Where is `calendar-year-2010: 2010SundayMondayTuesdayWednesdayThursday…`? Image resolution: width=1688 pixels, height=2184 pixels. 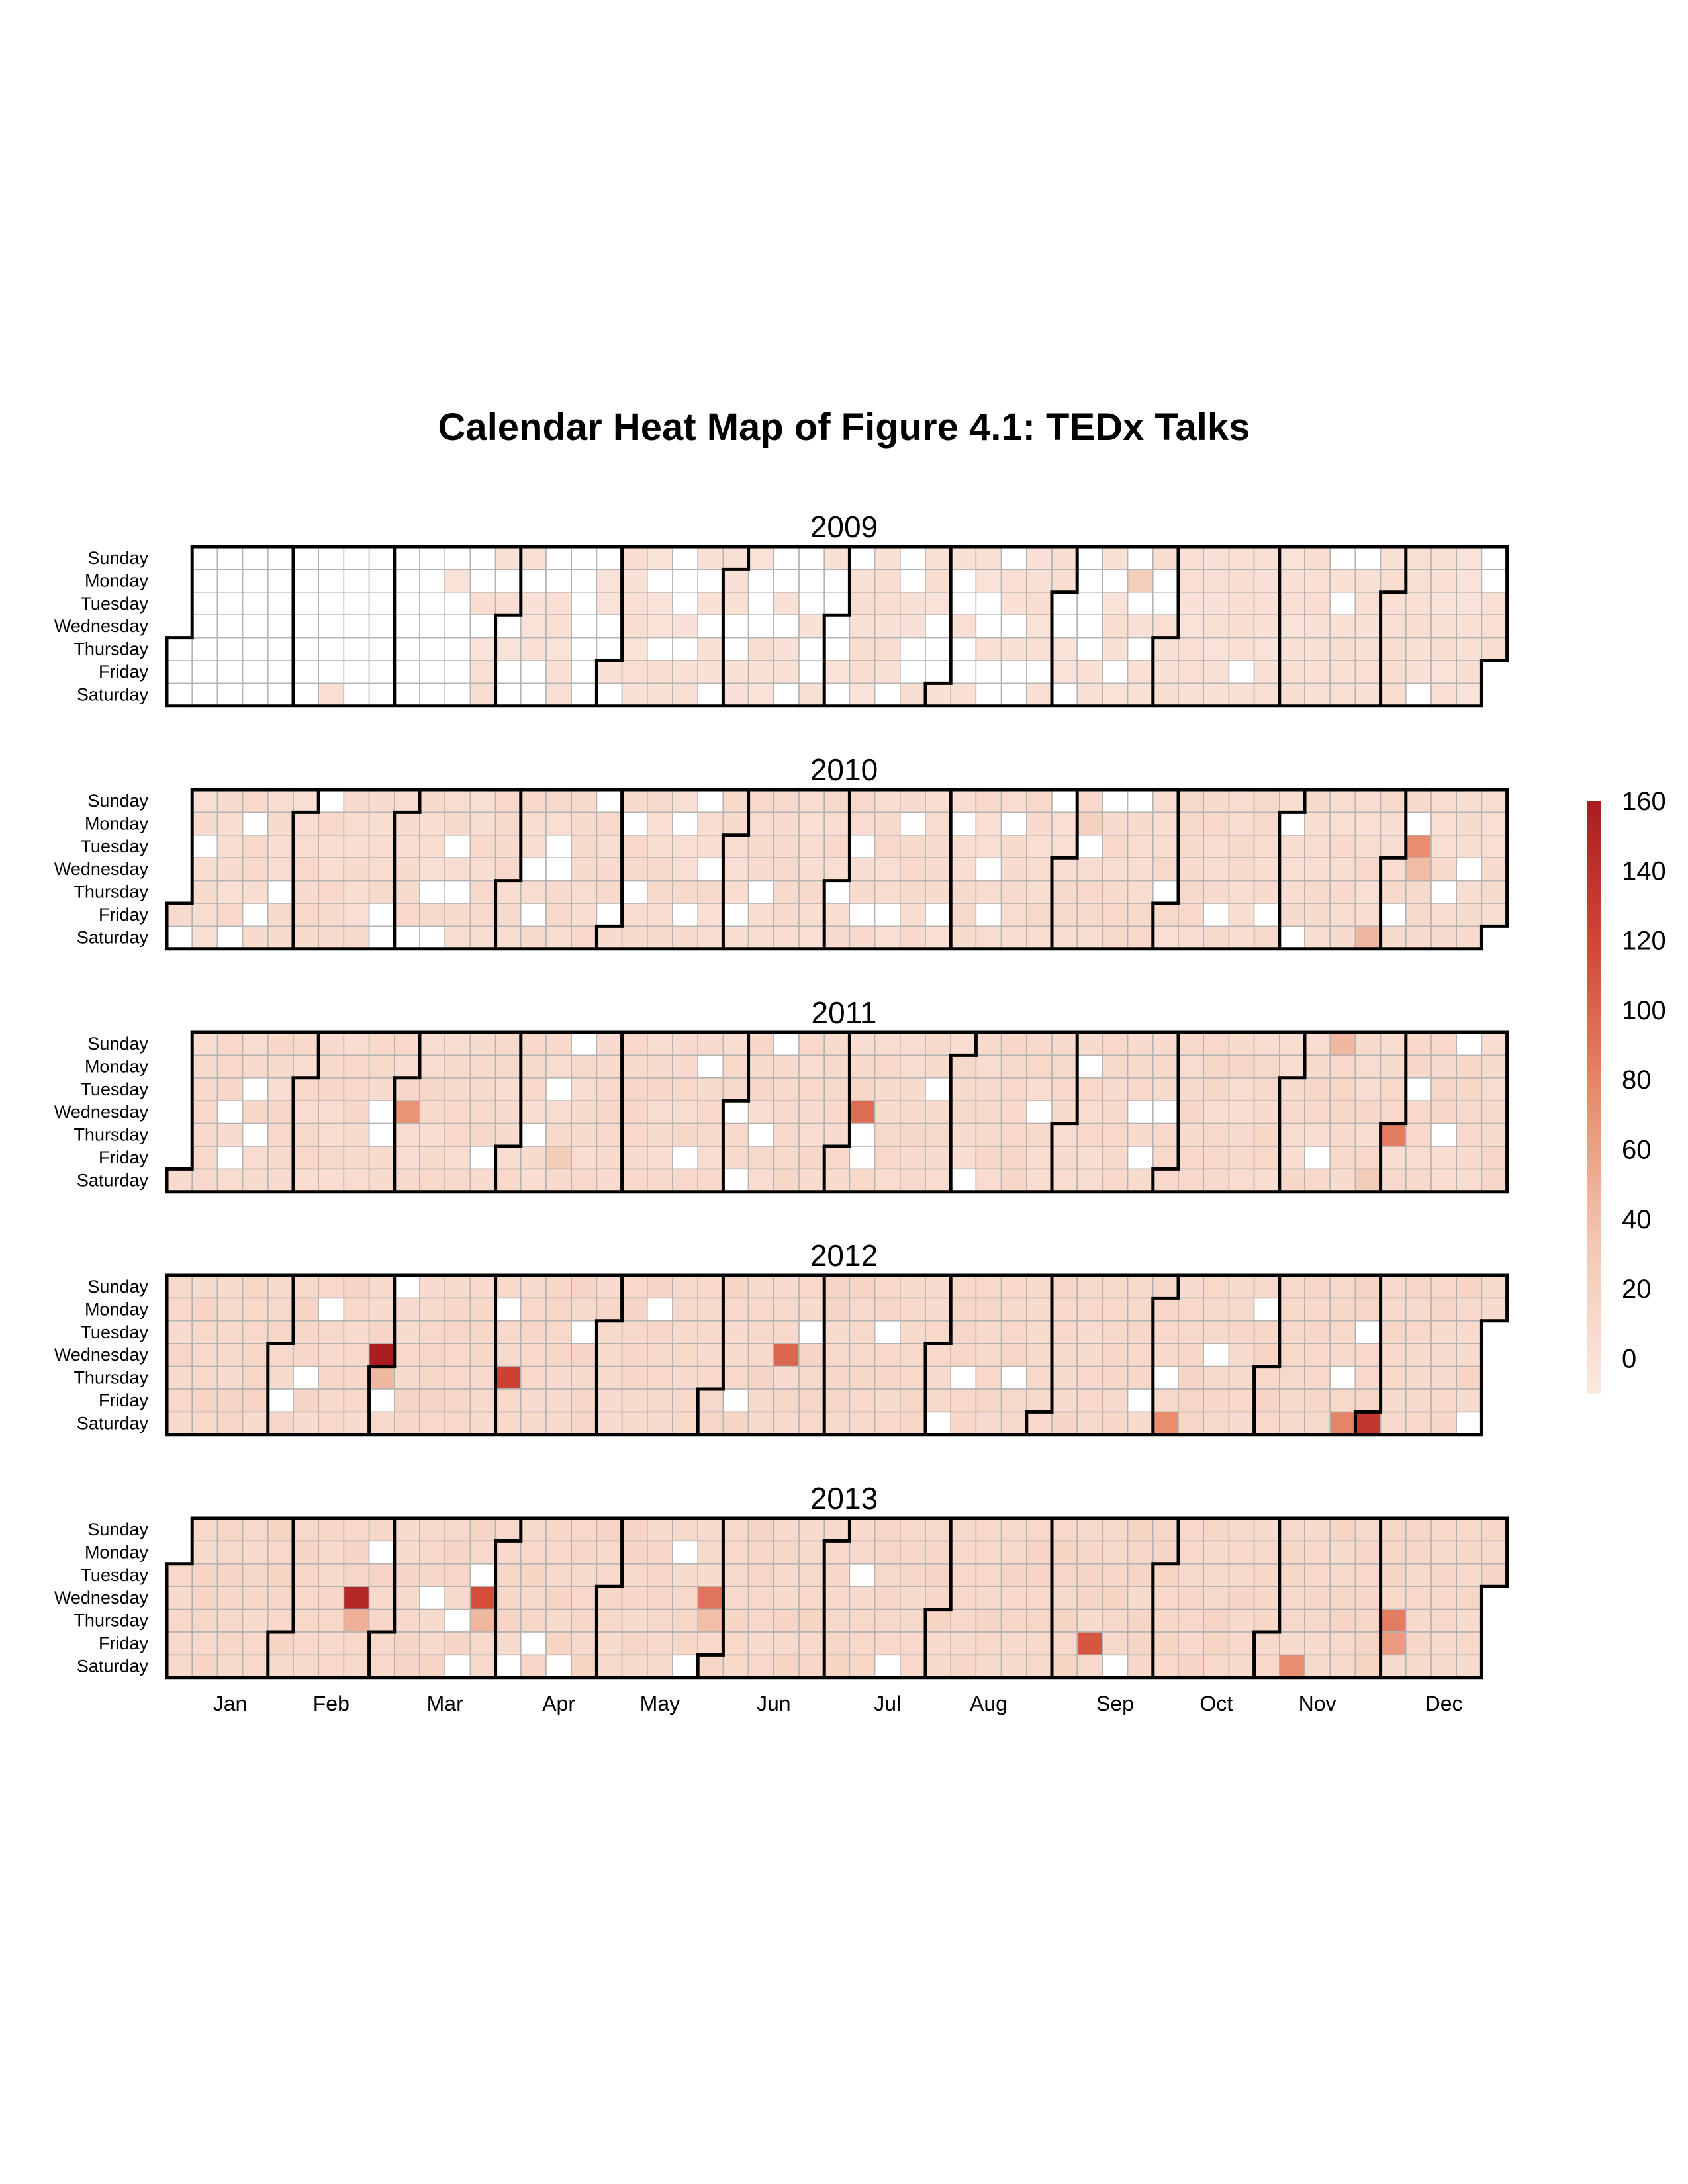
calendar-year-2010: 2010SundayMondayTuesdayWednesdayThursday… is located at coordinates (781, 852).